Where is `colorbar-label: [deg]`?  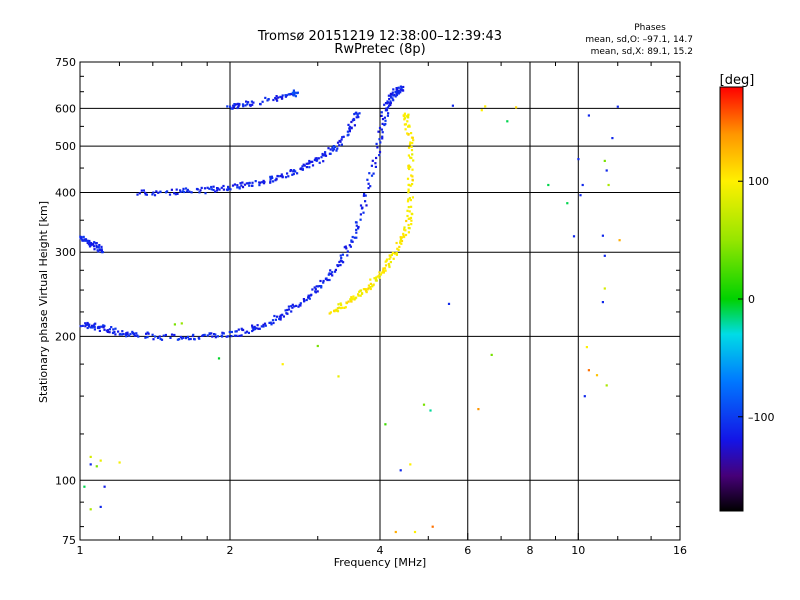 colorbar-label: [deg] is located at coordinates (737, 80).